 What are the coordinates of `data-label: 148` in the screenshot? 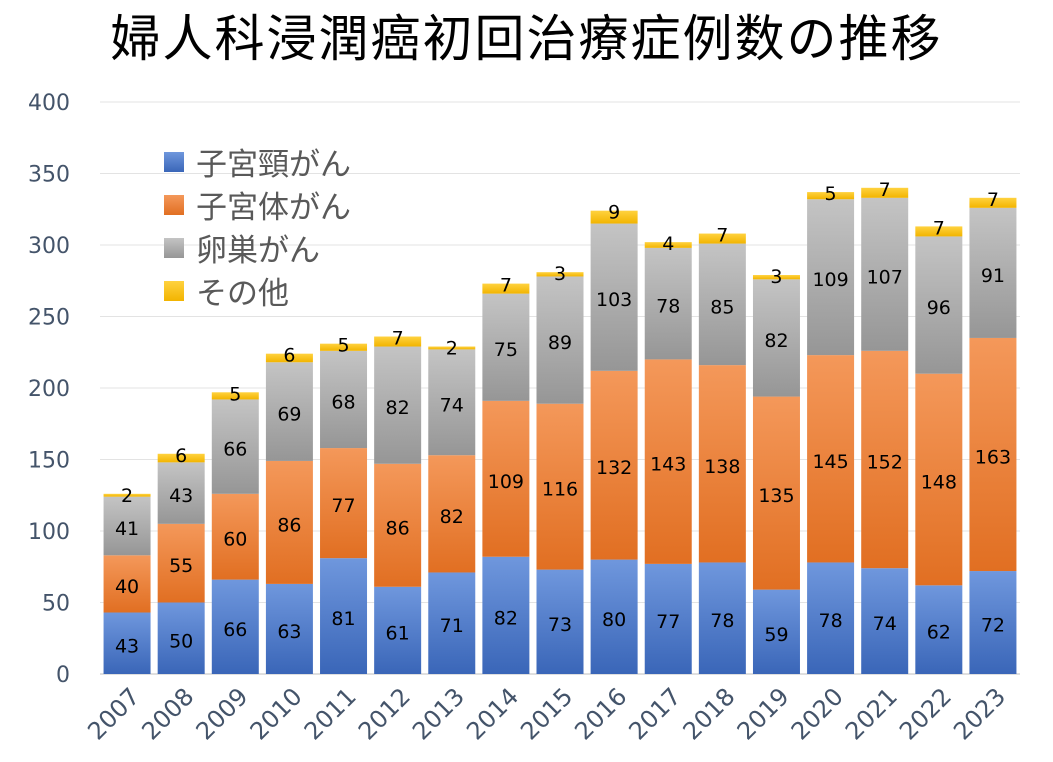 It's located at (939, 483).